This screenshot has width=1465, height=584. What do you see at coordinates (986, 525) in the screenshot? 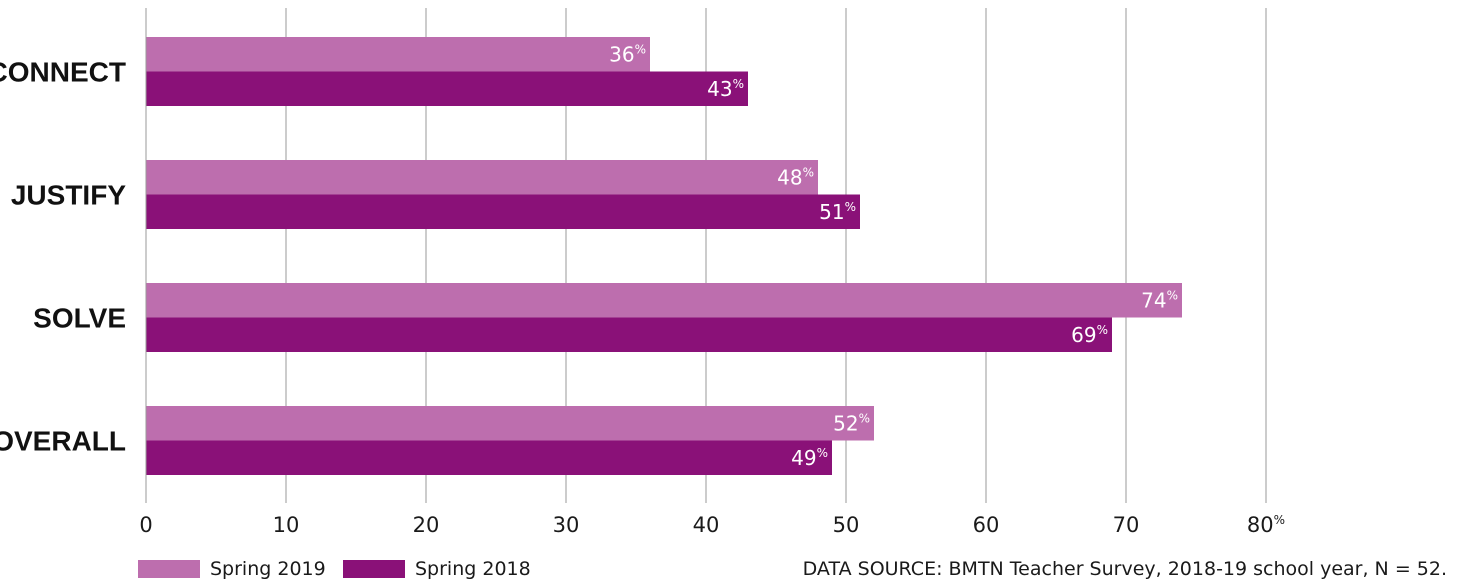
I see `x-tick-label-60: 60` at bounding box center [986, 525].